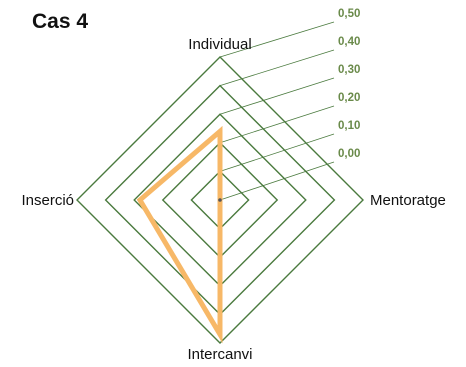  Describe the element at coordinates (60, 21) in the screenshot. I see `chart-title: Cas 4` at that location.